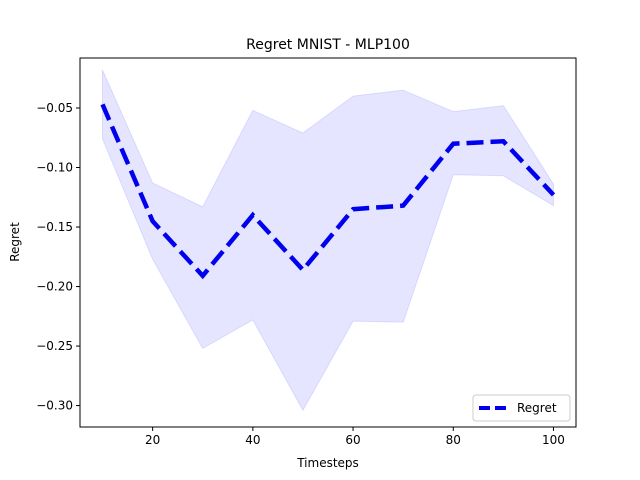 This screenshot has width=640, height=480. What do you see at coordinates (15, 242) in the screenshot?
I see `y-axis-label: Regret` at bounding box center [15, 242].